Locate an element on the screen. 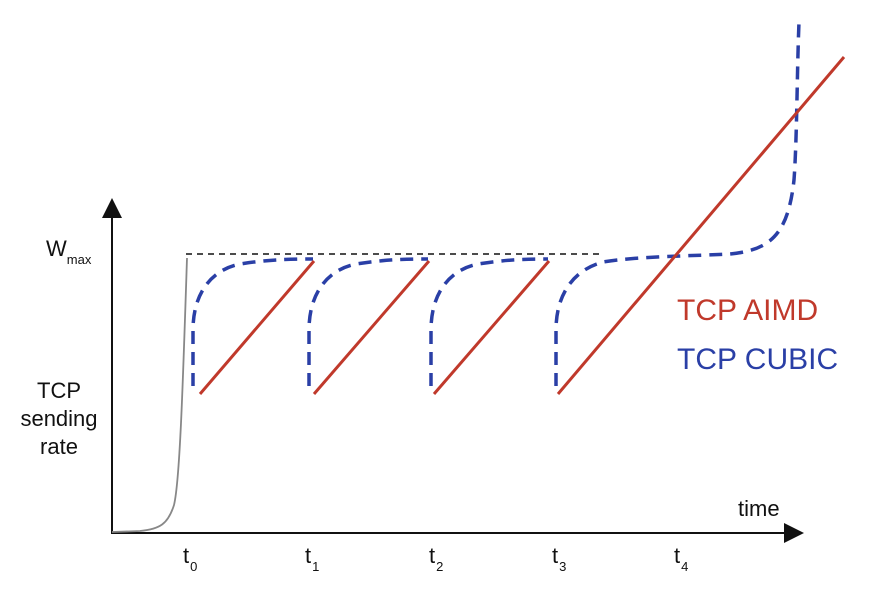  tick-t3: t3 is located at coordinates (559, 558).